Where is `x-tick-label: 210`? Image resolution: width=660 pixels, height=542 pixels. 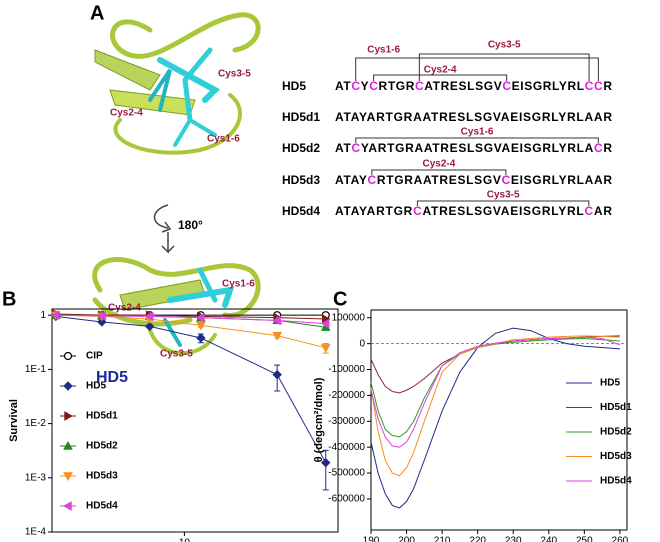
x-tick-label: 210 is located at coordinates (442, 539).